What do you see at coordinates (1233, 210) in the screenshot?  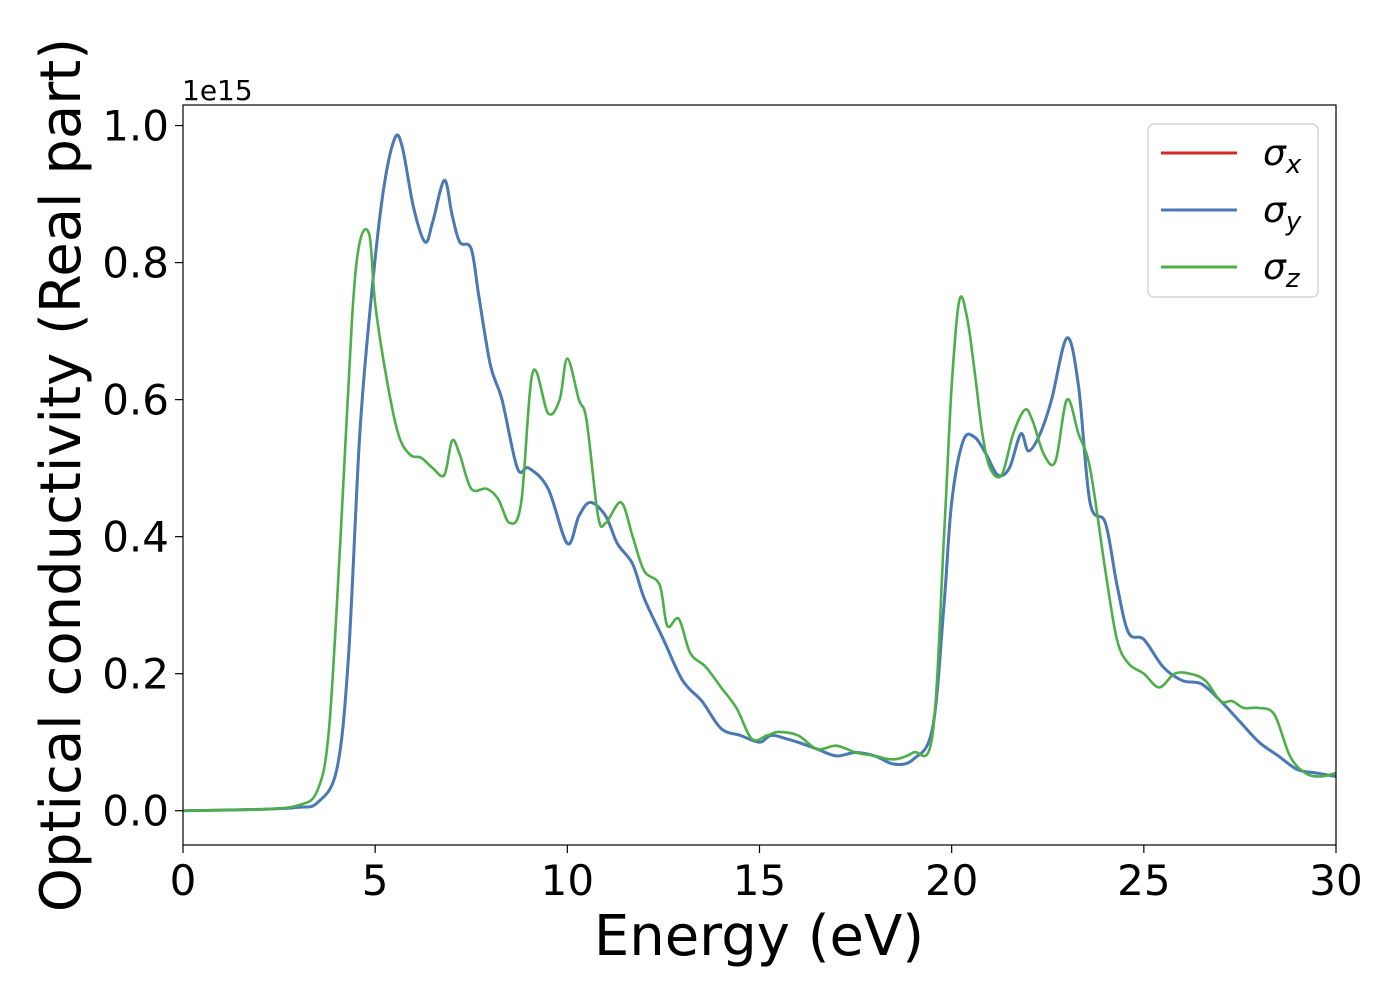 I see `legend: σx σy σz` at bounding box center [1233, 210].